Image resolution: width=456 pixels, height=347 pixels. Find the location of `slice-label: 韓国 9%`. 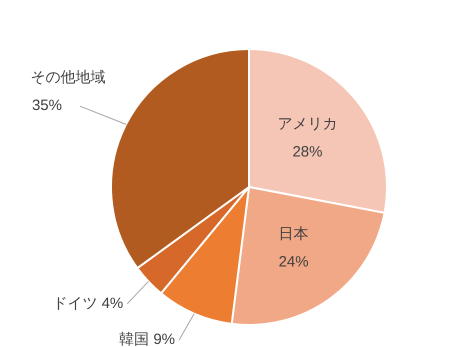

slice-label: 韓国 9% is located at coordinates (147, 339).